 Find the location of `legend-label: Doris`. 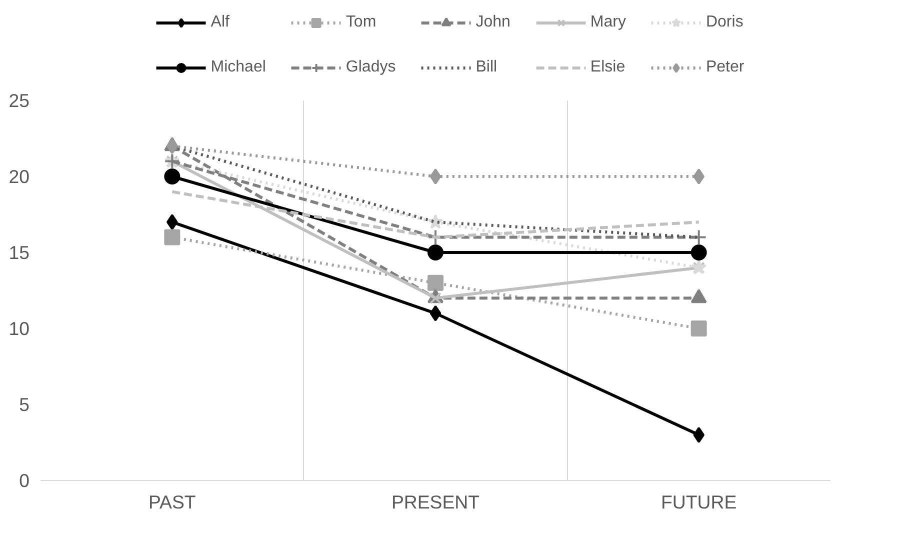

legend-label: Doris is located at coordinates (725, 23).